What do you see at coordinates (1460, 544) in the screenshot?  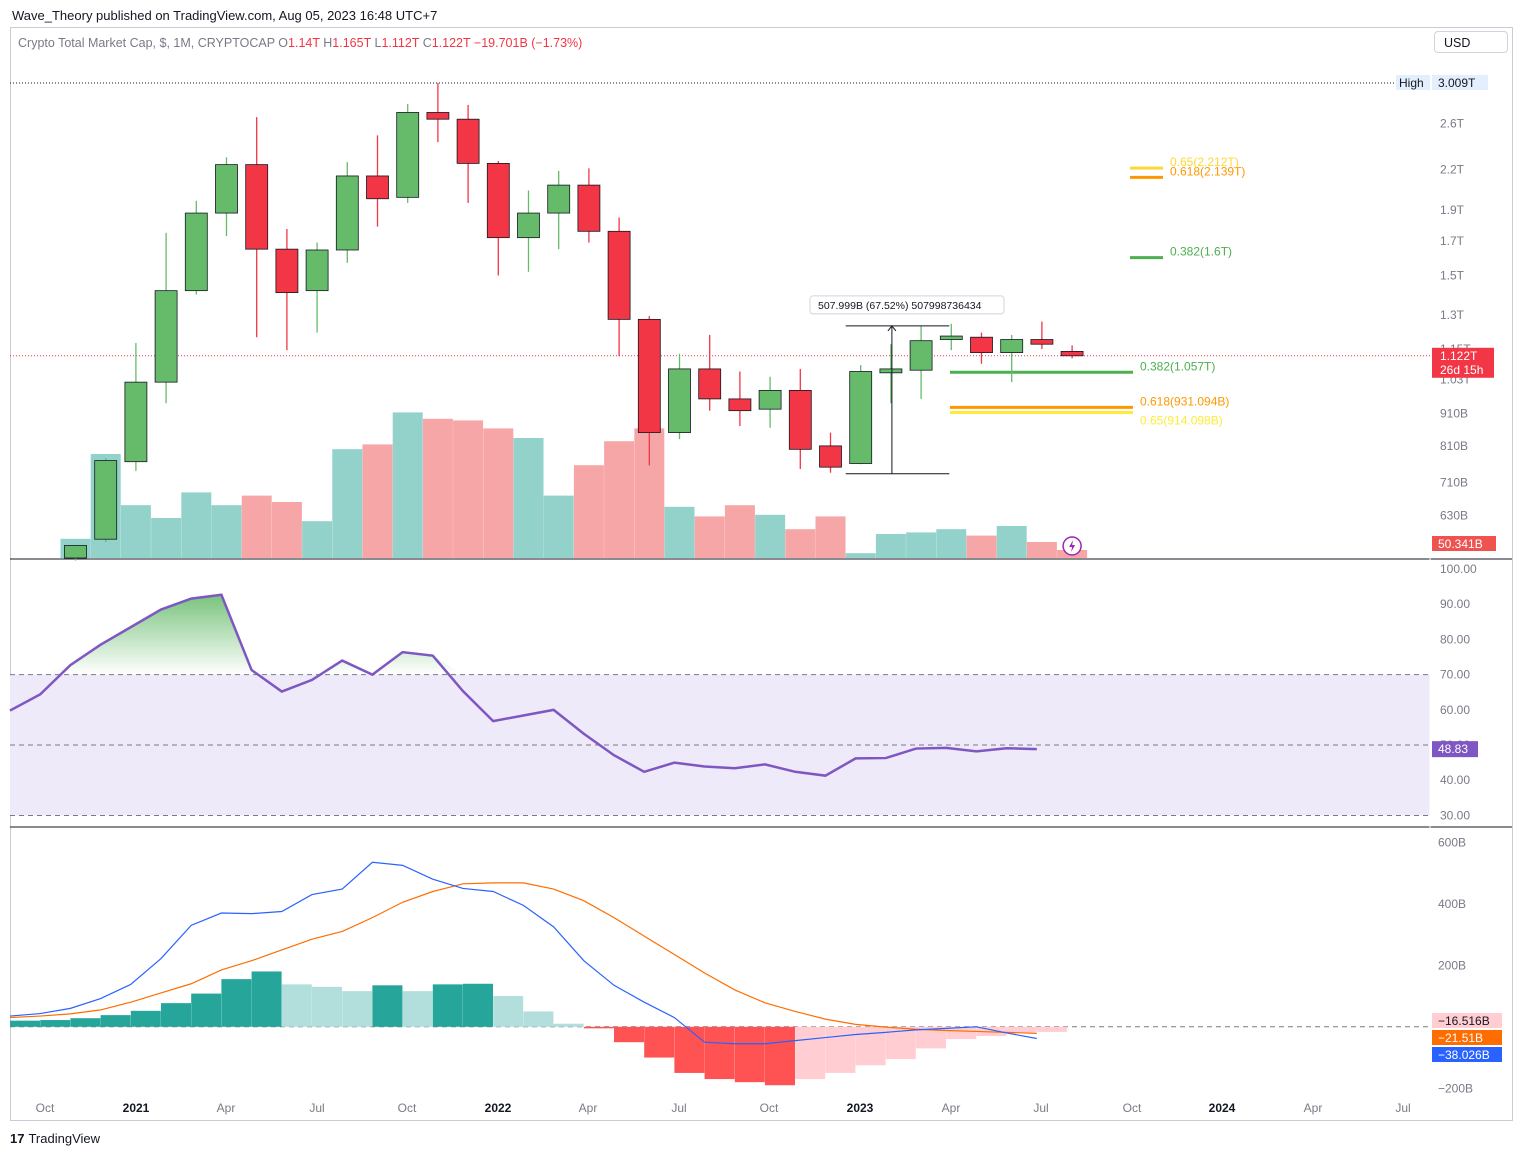 I see `volume-value: 50.341B` at bounding box center [1460, 544].